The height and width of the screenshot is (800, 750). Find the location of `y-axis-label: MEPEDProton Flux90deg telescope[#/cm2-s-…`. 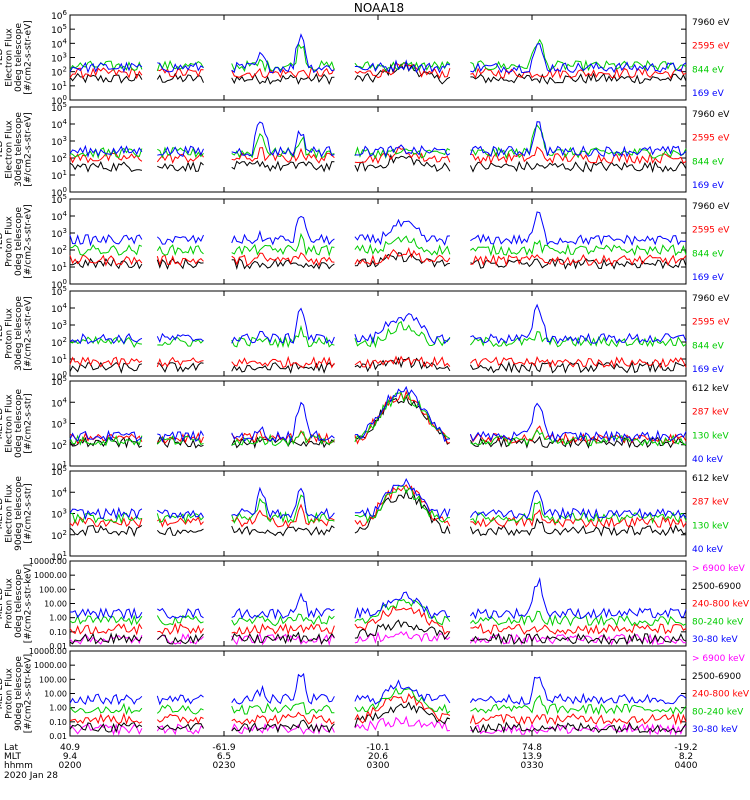

y-axis-label: MEPEDProton Flux90deg telescope[#/cm2-s-… is located at coordinates (16, 693).